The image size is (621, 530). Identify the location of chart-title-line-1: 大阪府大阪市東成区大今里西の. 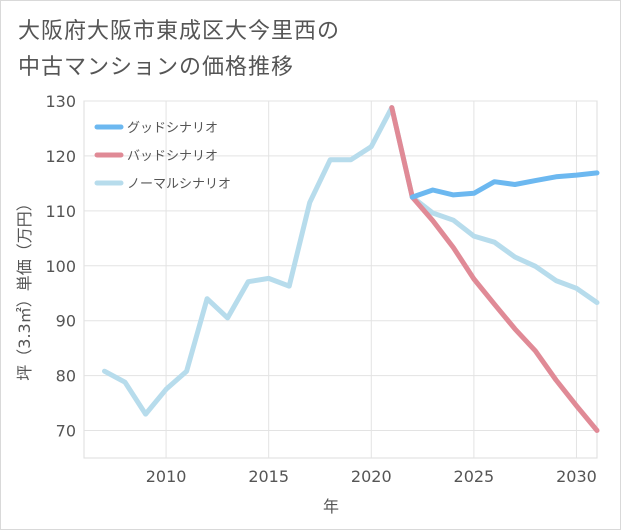
(179, 31).